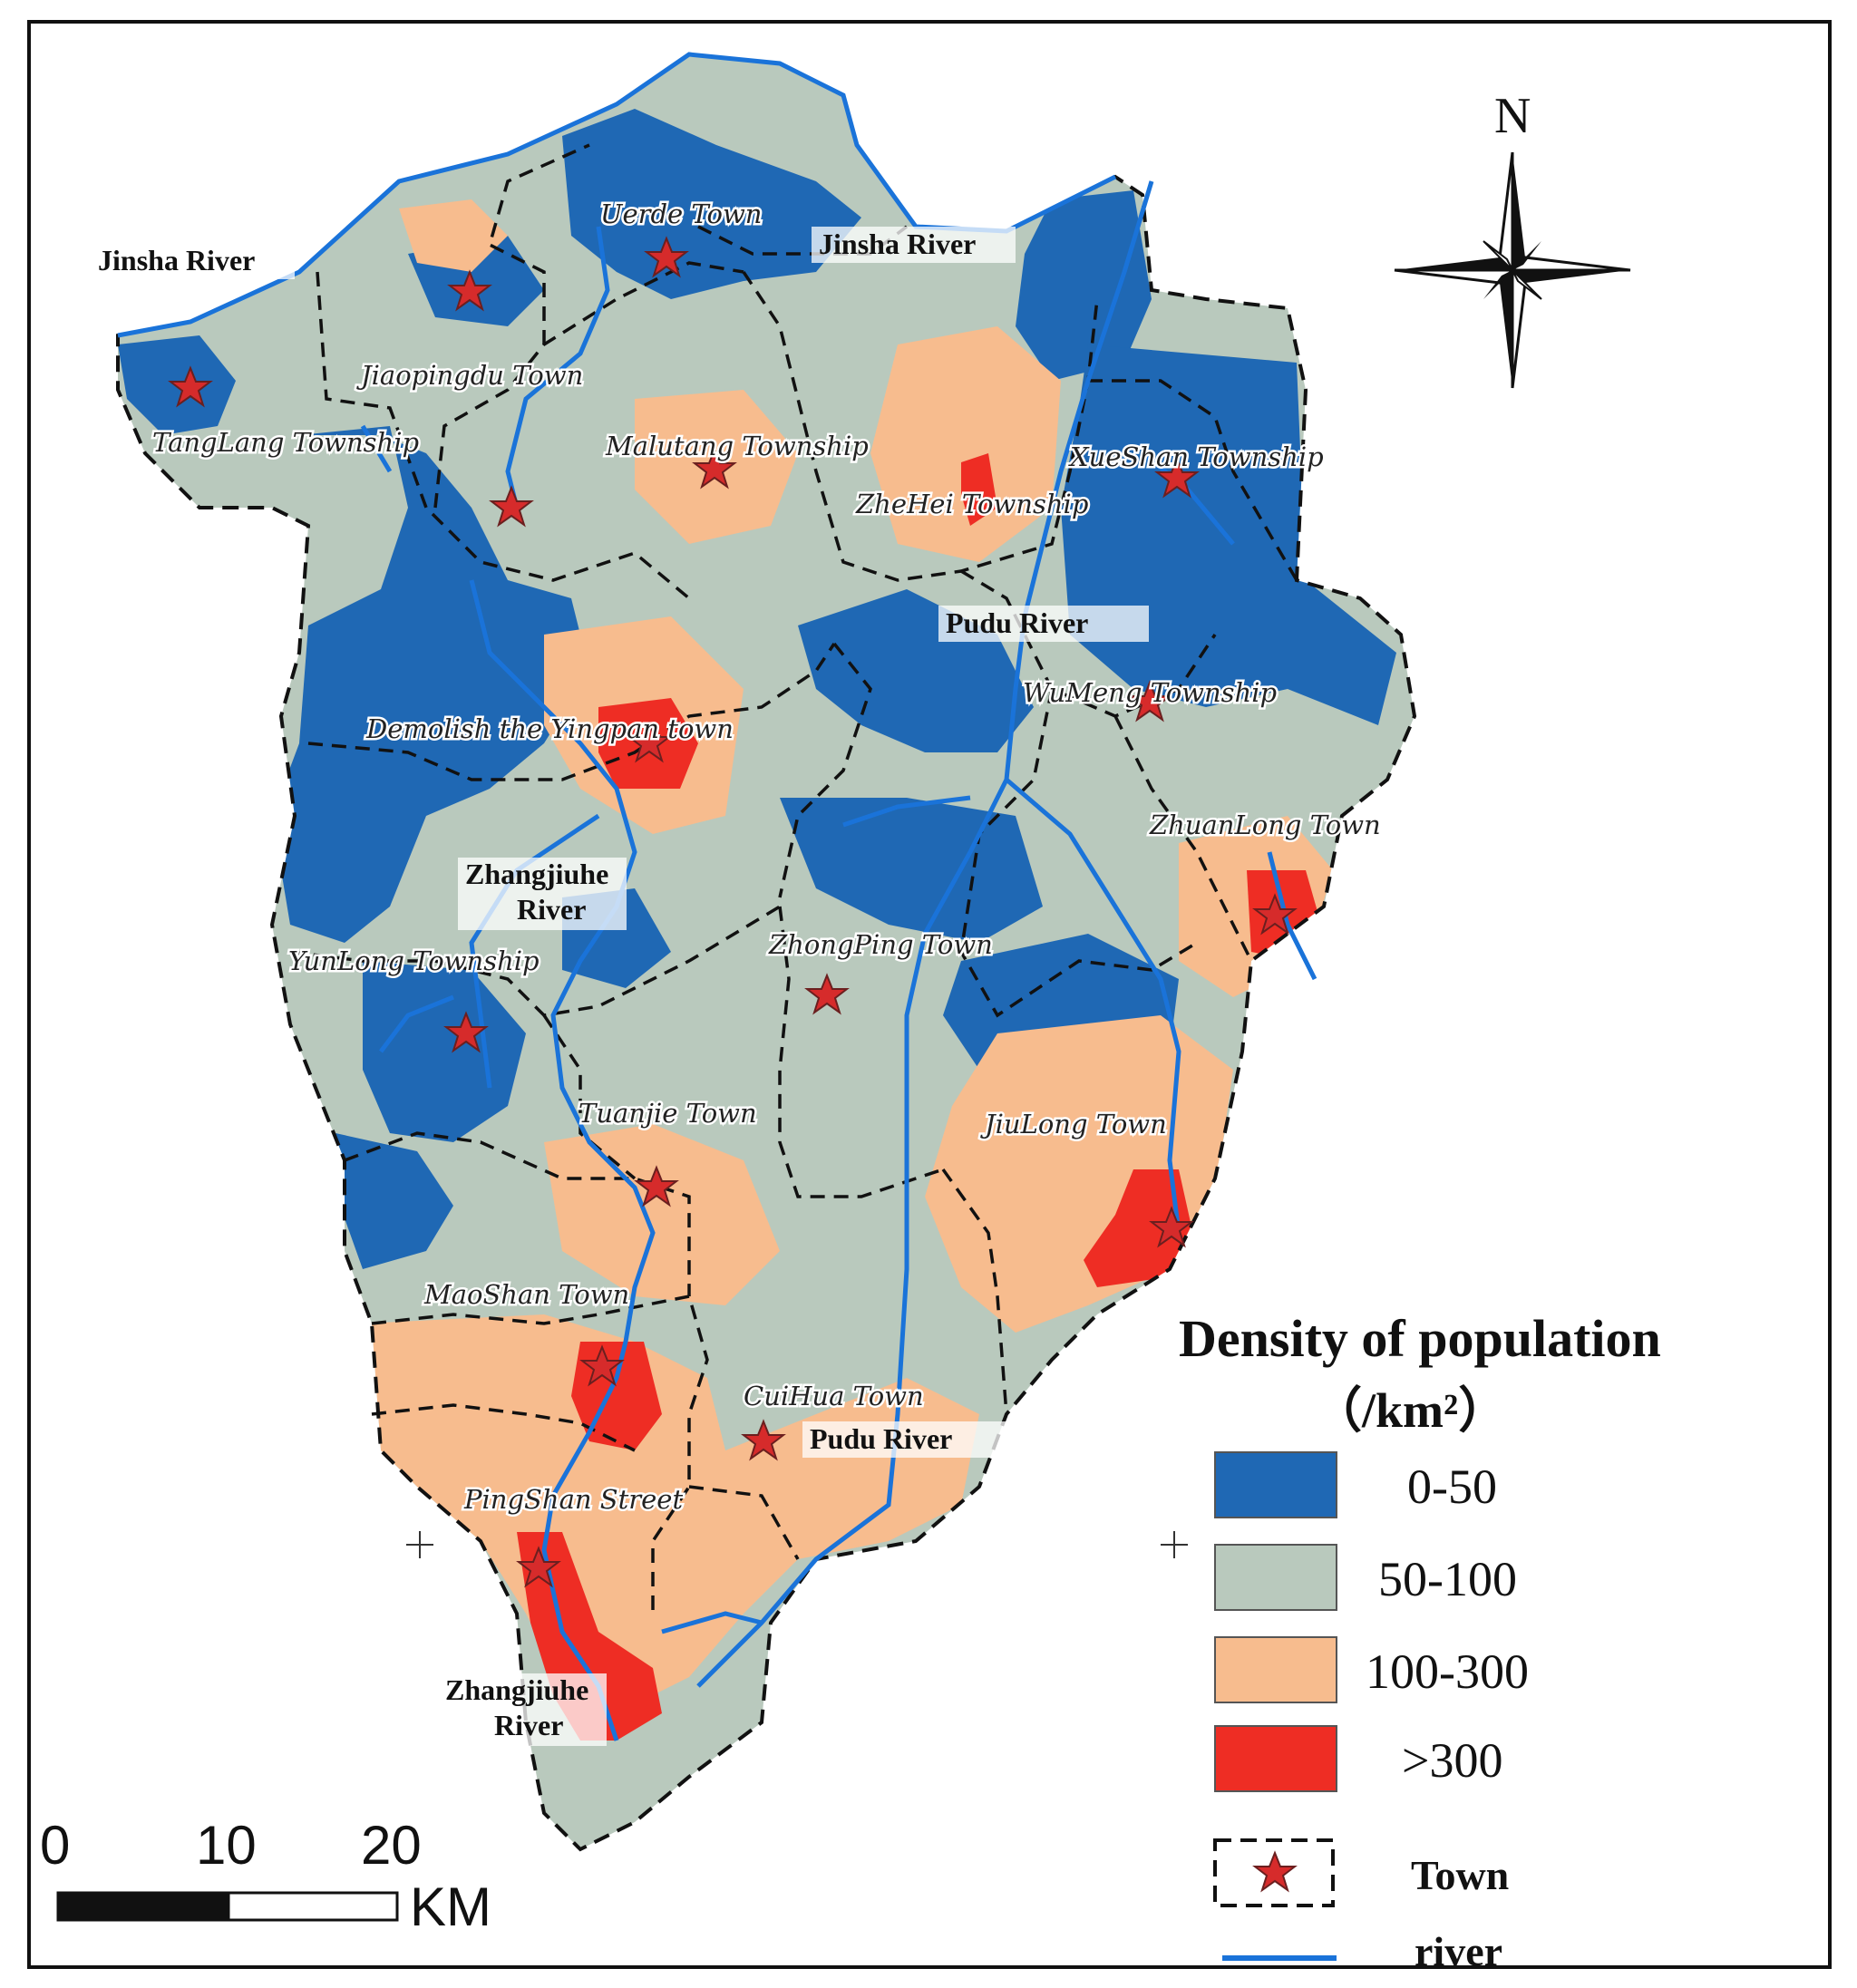 Image resolution: width=1857 pixels, height=1988 pixels. Describe the element at coordinates (536, 874) in the screenshot. I see `river-label-zhangjiuhe-north: Zhangjiuhe` at that location.